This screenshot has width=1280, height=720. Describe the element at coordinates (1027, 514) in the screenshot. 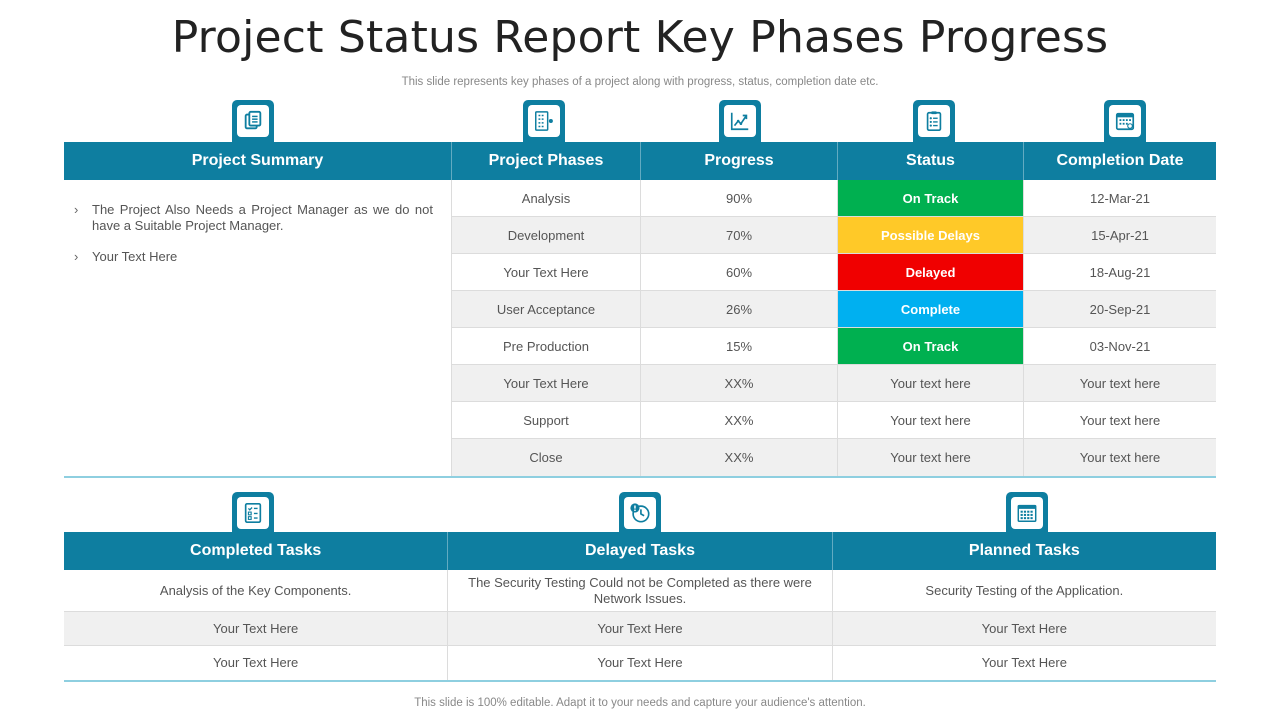

I see `calendar-grid-icon` at that location.